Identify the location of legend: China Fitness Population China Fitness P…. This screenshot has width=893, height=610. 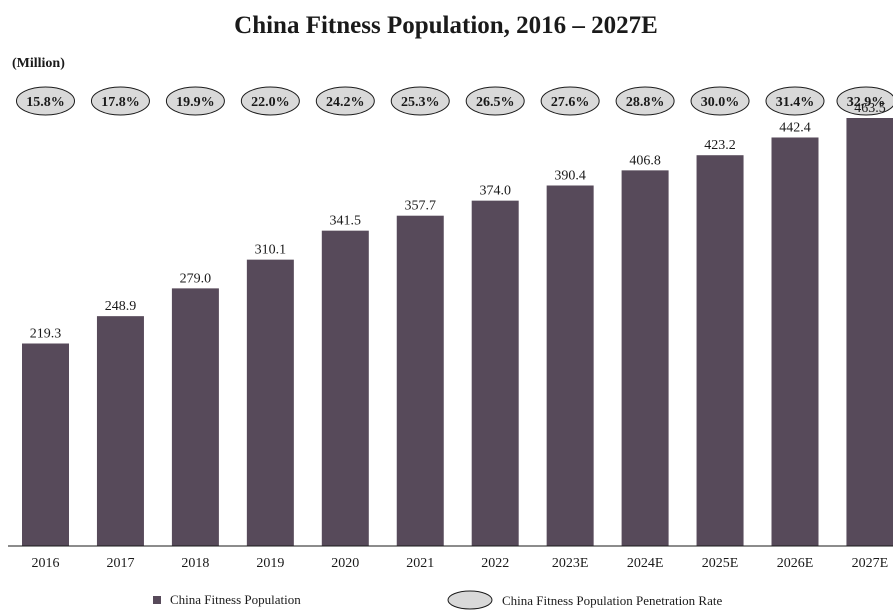
(437, 600).